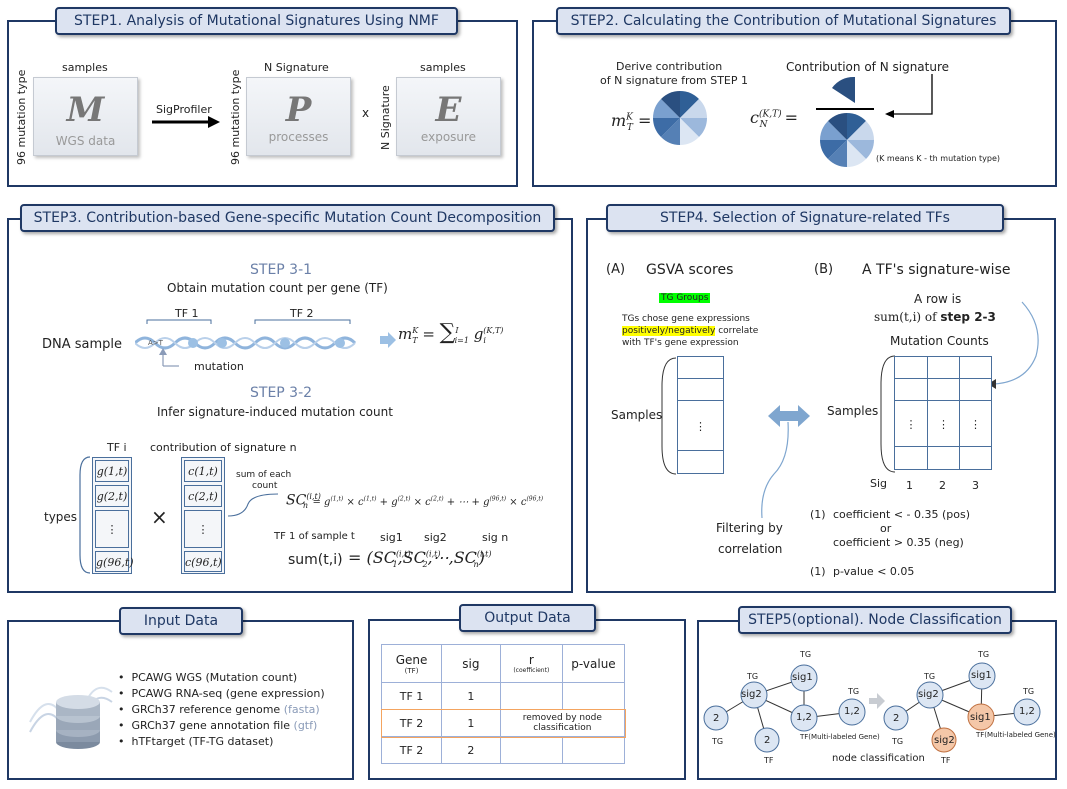 This screenshot has width=1067, height=789. I want to click on sum-equation: = (SC(i,t)1,SC(i,t)2,⋯,SC(i,t)n), so click(420, 559).